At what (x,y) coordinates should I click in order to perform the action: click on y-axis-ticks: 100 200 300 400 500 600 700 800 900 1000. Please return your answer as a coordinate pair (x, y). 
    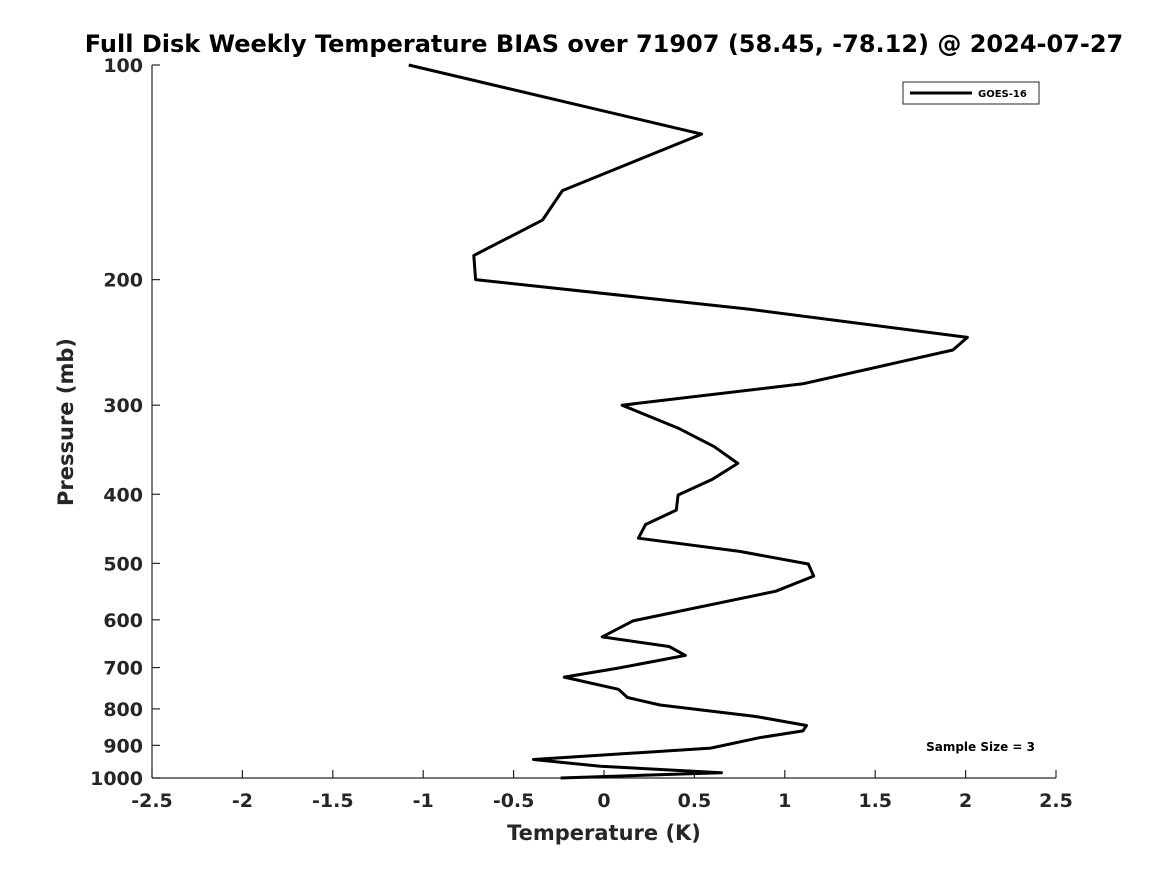
    Looking at the image, I should click on (125, 422).